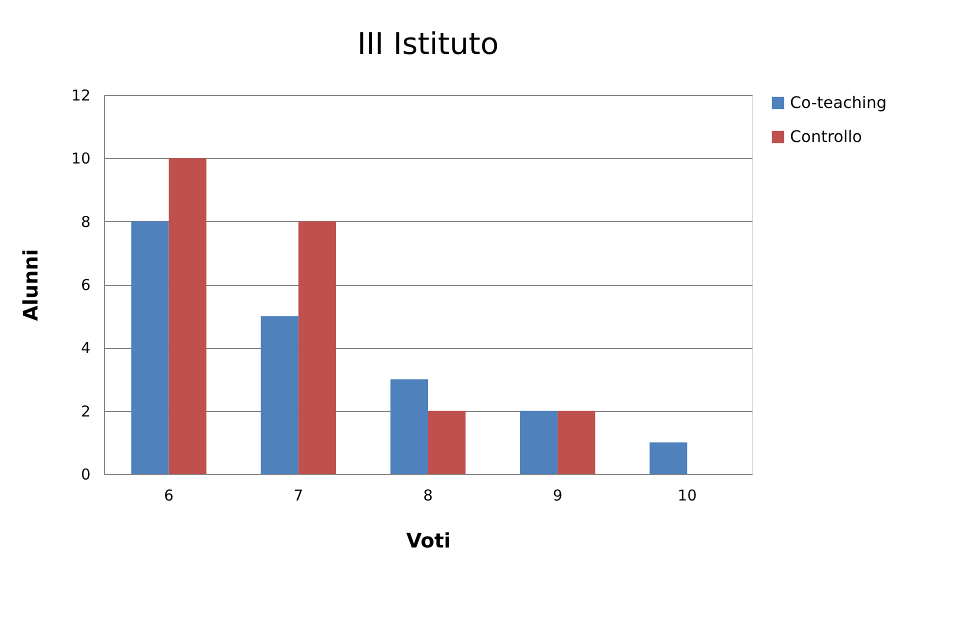  I want to click on x-tick-label: 9, so click(557, 495).